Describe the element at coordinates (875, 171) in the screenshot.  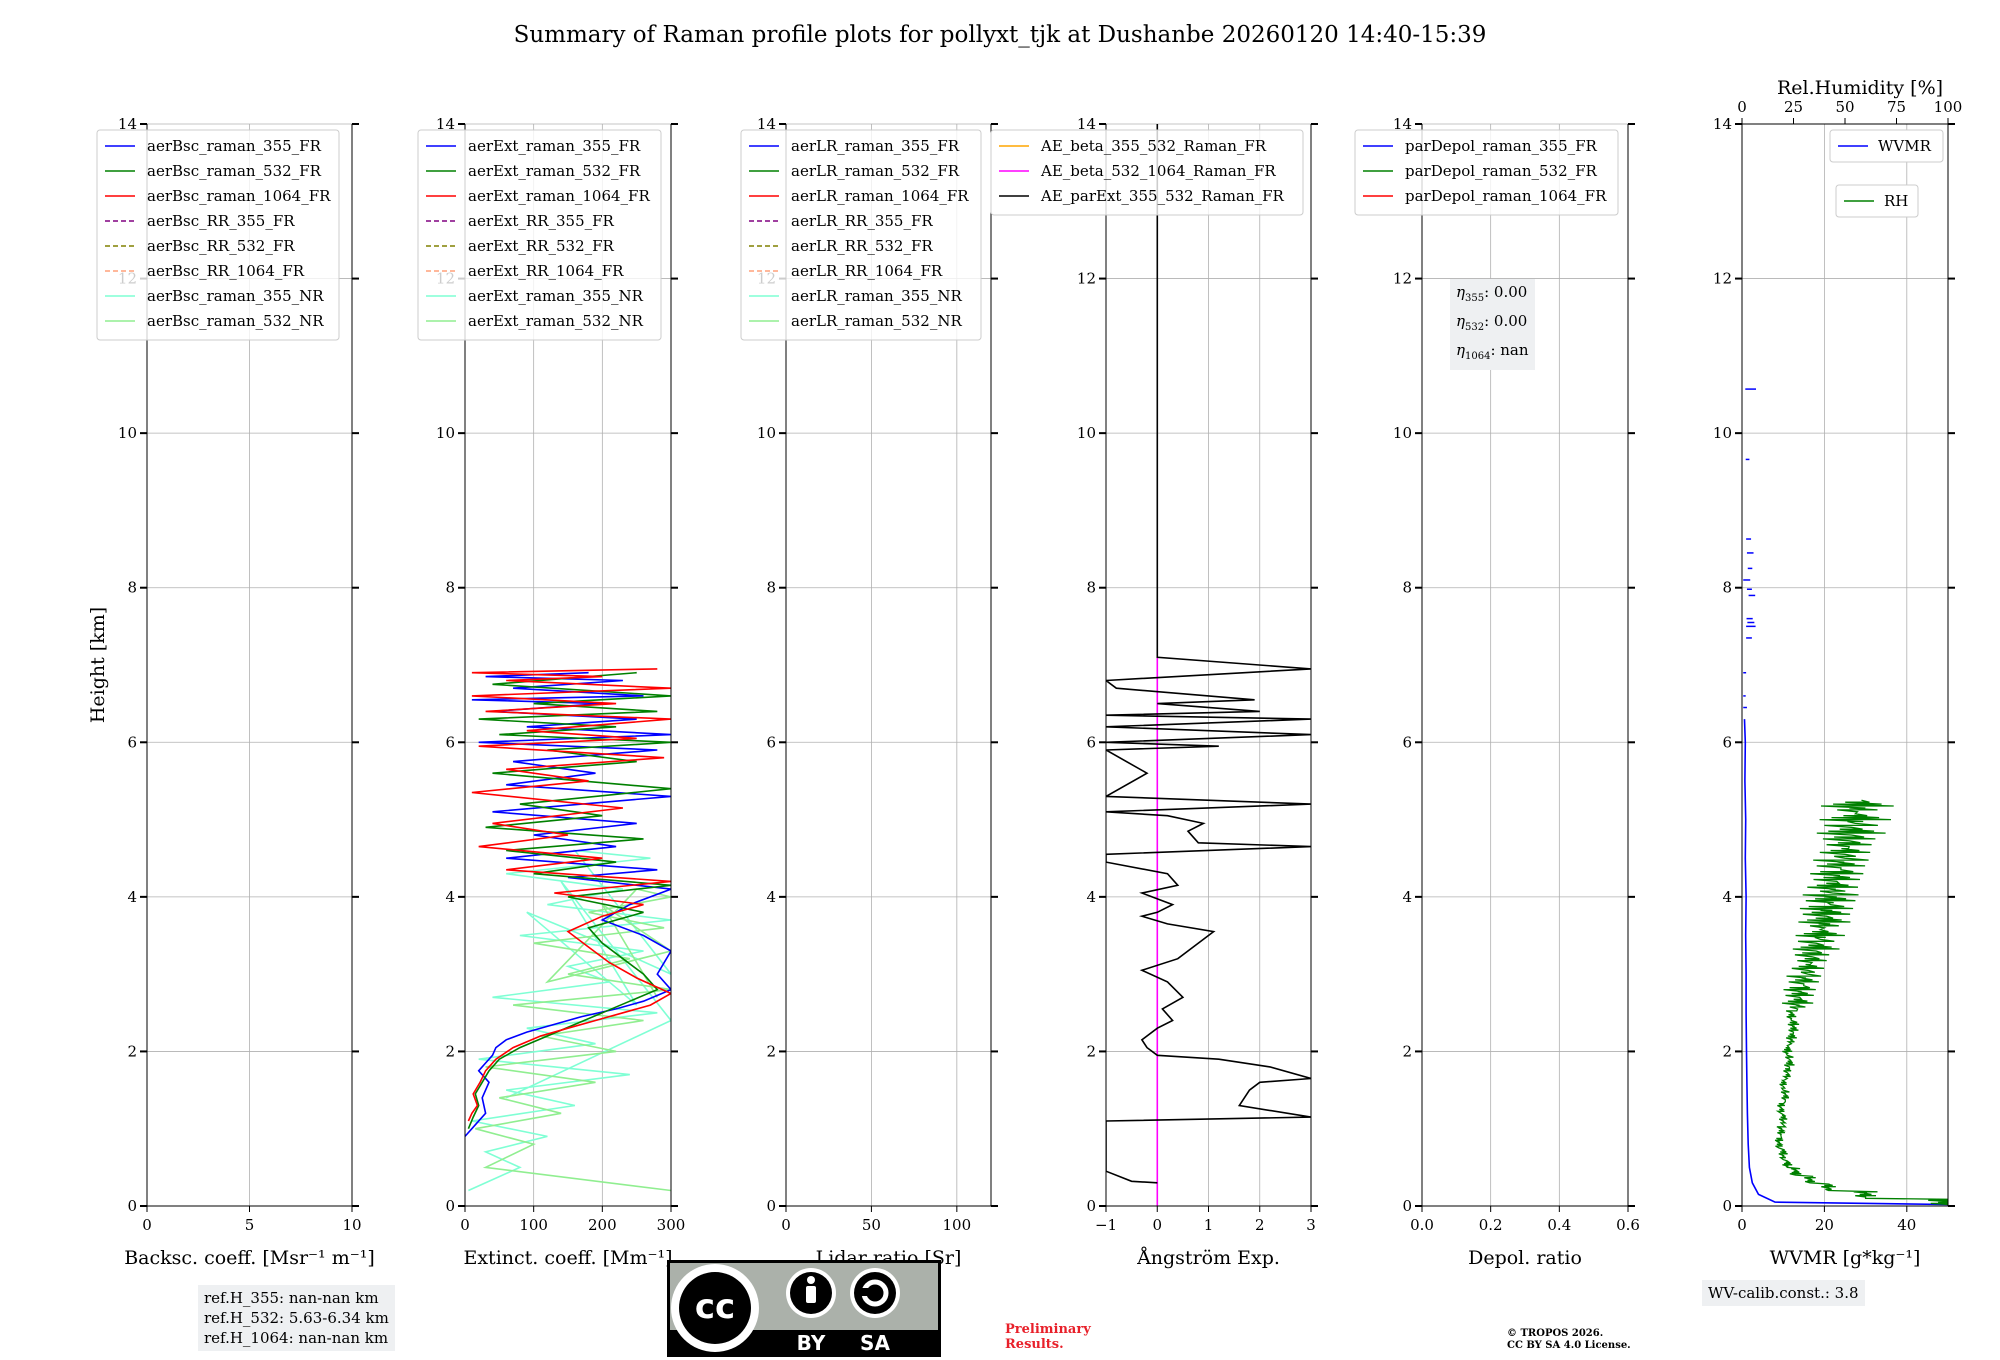
I see `legend-label: aerLR_raman_532_FR` at that location.